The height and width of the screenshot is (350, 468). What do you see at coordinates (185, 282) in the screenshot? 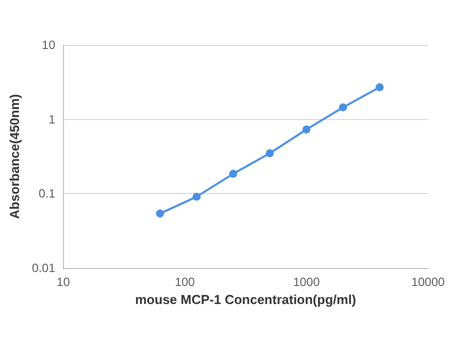
I see `x-tick-label: 100` at bounding box center [185, 282].